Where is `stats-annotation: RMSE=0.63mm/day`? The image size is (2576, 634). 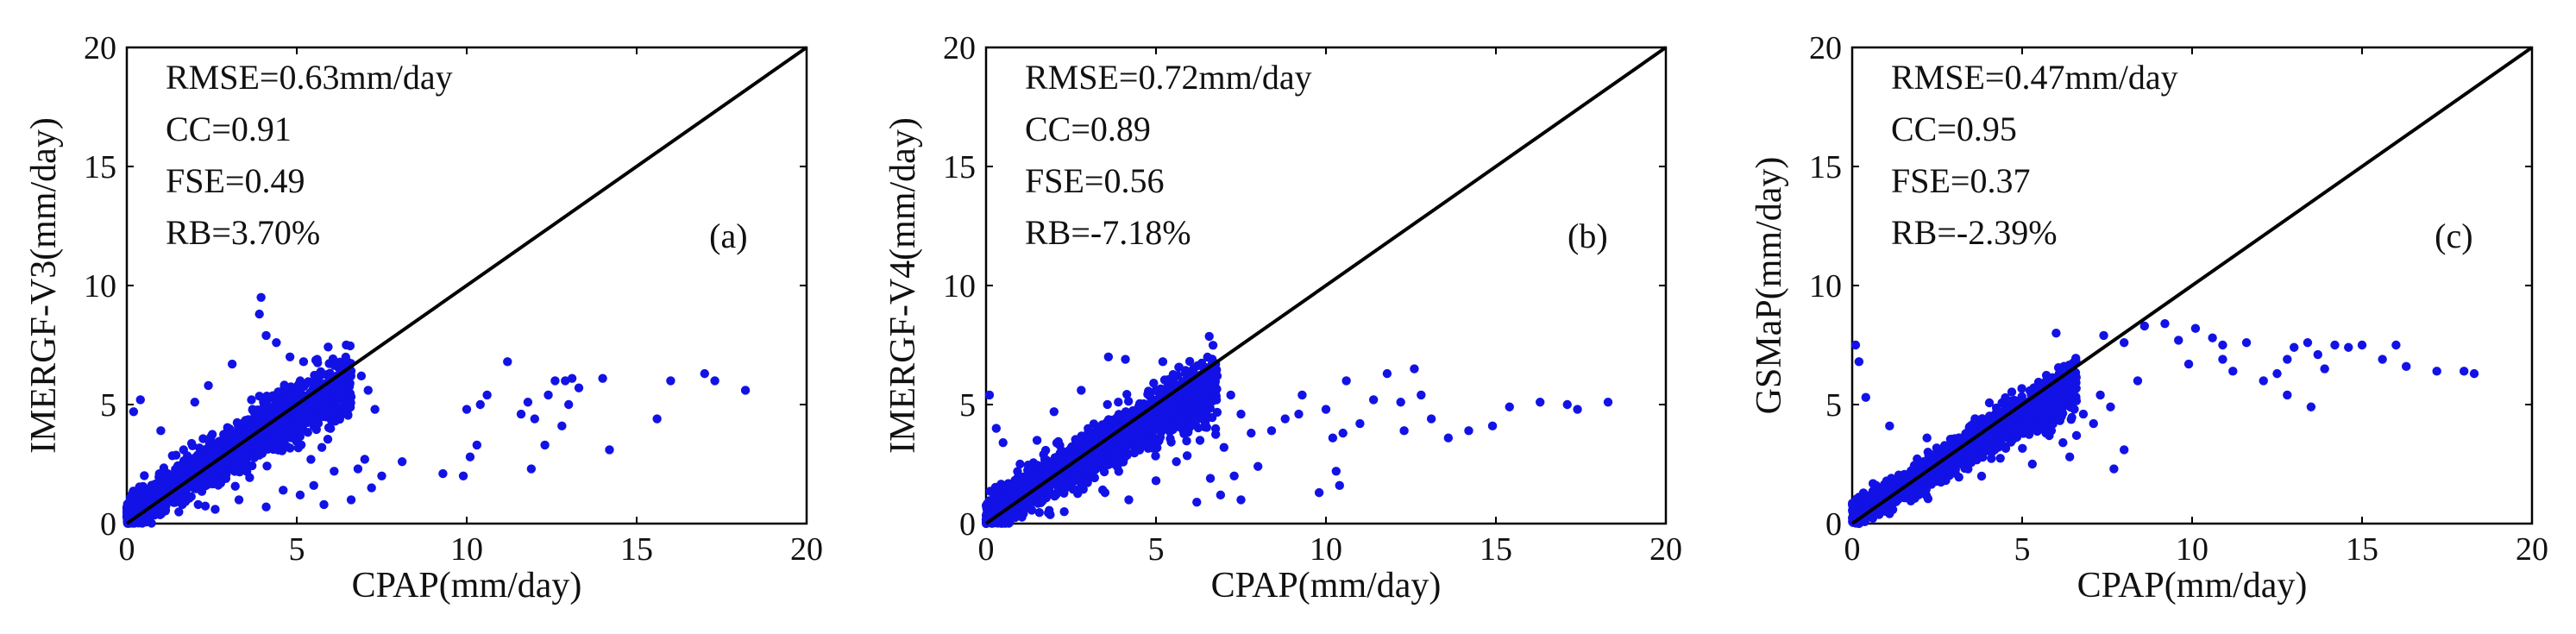
stats-annotation: RMSE=0.63mm/day is located at coordinates (309, 77).